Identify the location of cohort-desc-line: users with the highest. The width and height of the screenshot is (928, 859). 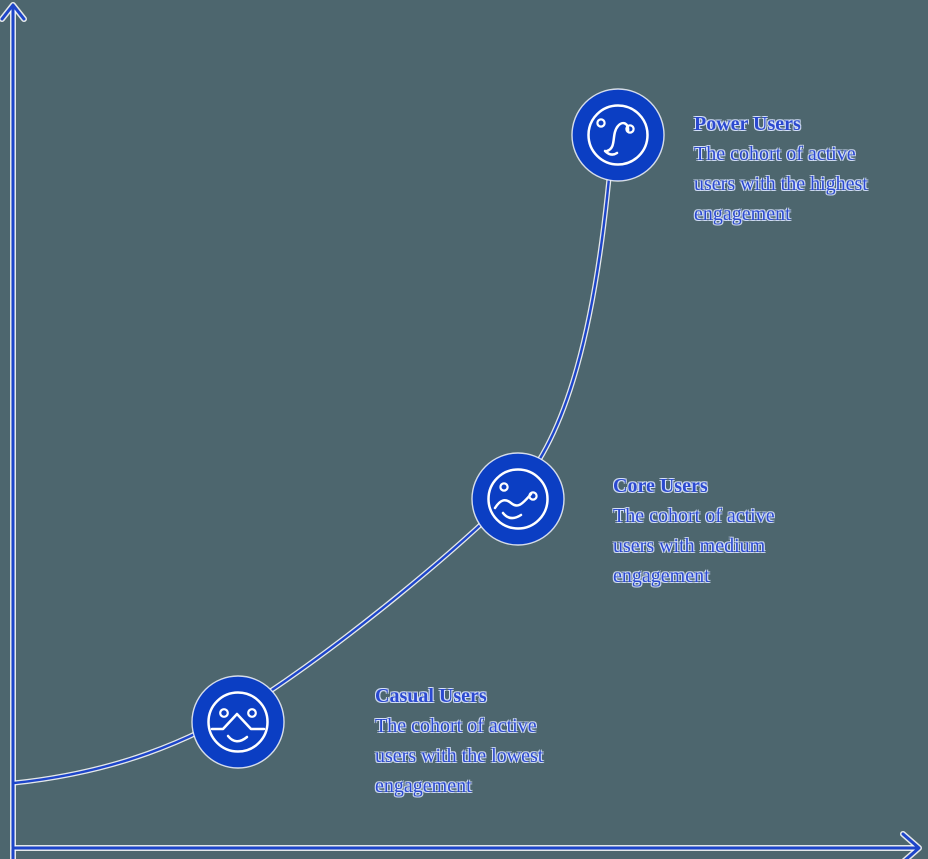
(781, 184).